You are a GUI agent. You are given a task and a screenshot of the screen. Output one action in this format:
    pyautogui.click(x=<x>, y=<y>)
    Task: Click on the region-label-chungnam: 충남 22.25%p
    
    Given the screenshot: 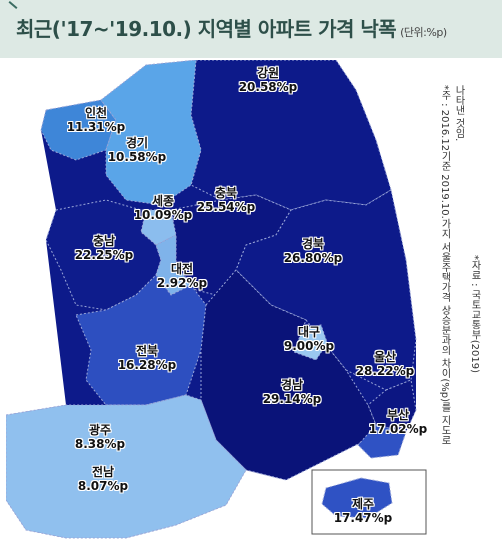 What is the action you would take?
    pyautogui.click(x=104, y=248)
    